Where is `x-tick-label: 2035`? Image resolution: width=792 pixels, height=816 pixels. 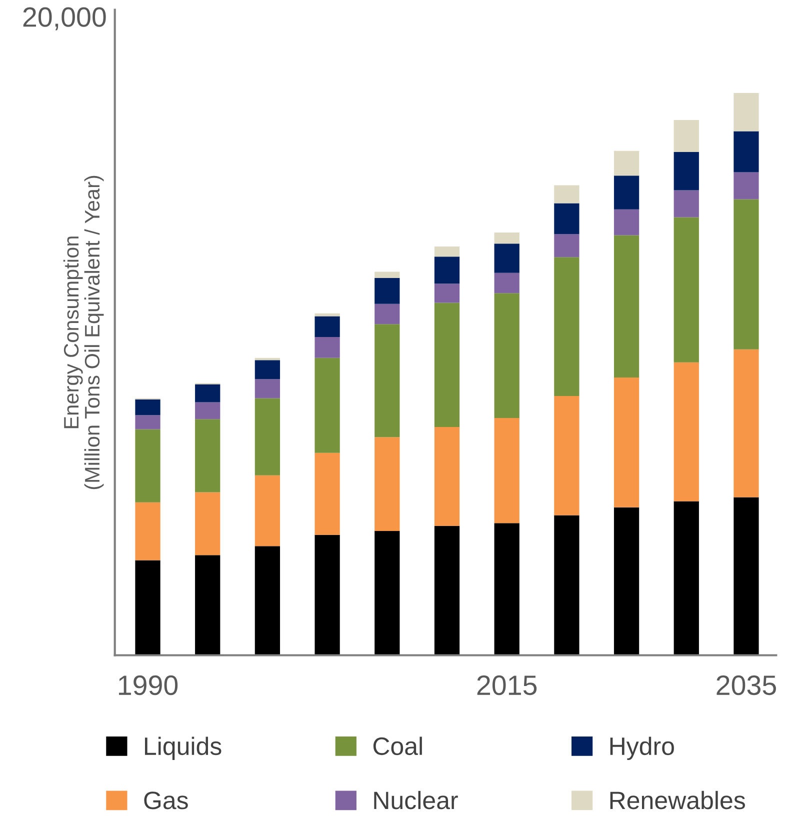 x-tick-label: 2035 is located at coordinates (746, 685).